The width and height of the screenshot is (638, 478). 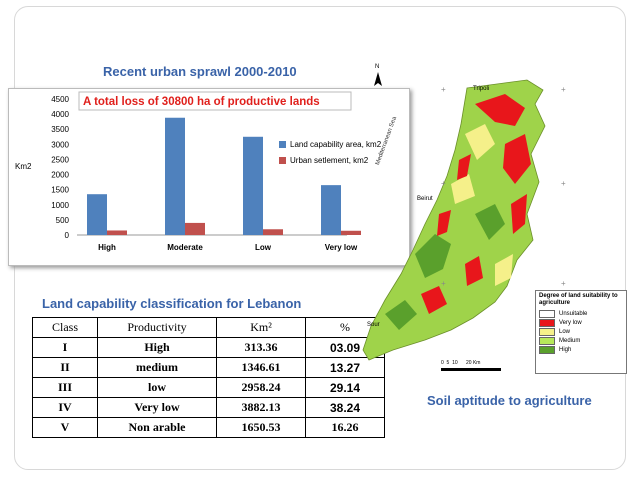 I want to click on legend-item: Low, so click(x=582, y=331).